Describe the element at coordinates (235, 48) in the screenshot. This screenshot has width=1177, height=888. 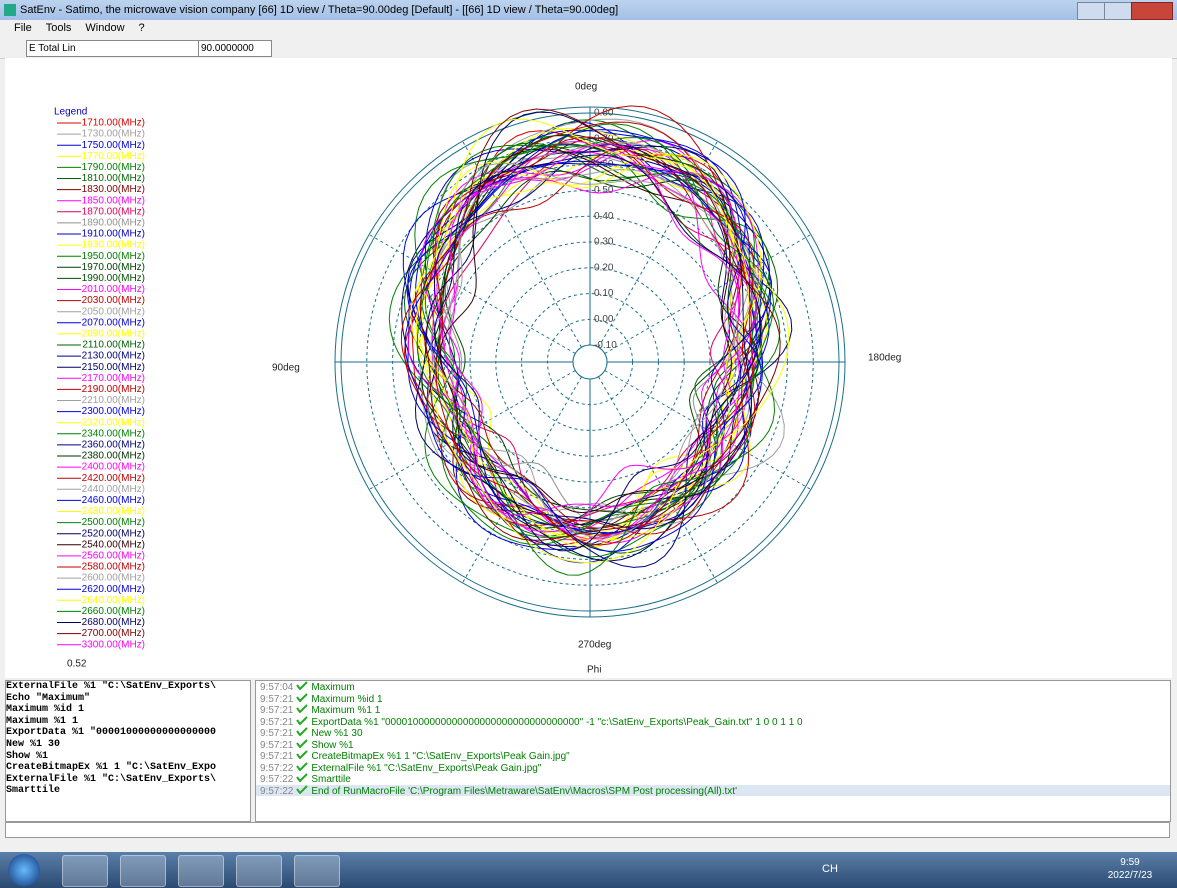
I see `theta-combo: 90.0000000` at that location.